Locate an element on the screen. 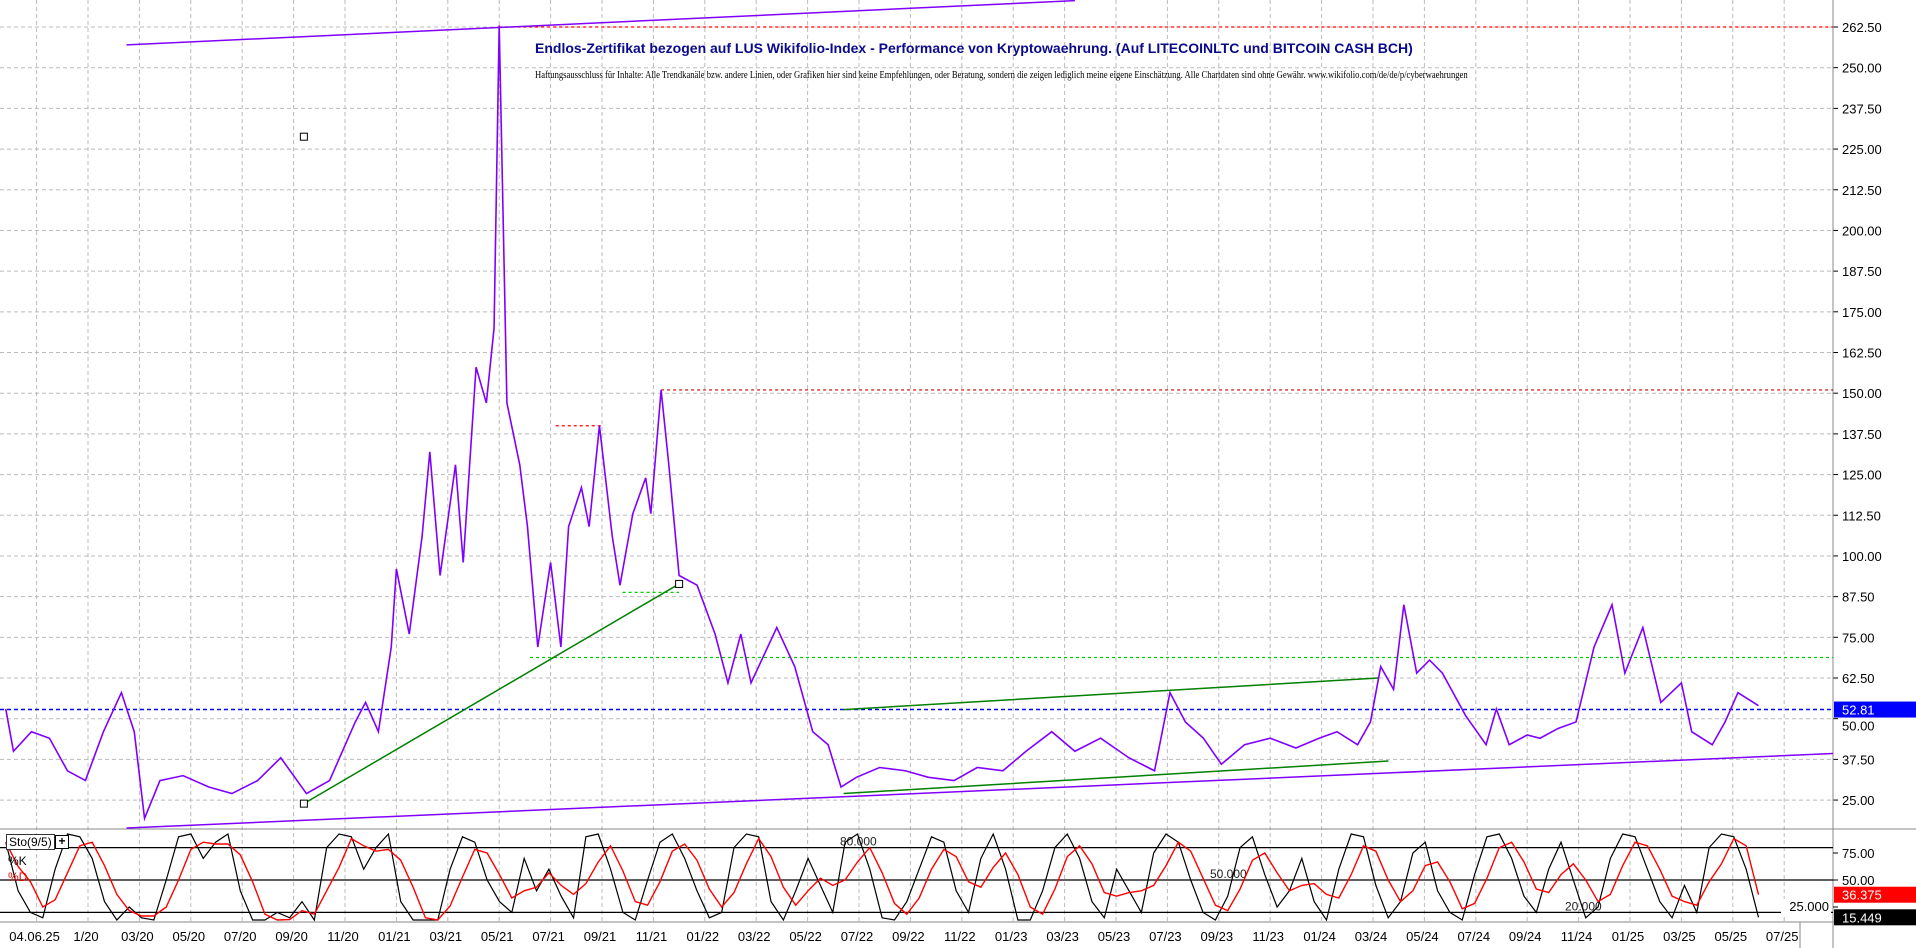  d-current-label: 36.375 is located at coordinates (1862, 895).